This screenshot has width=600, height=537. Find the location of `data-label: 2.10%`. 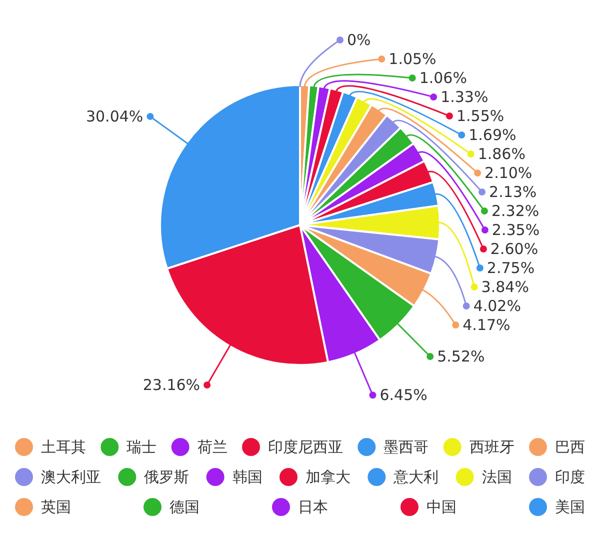

data-label: 2.10% is located at coordinates (508, 173).